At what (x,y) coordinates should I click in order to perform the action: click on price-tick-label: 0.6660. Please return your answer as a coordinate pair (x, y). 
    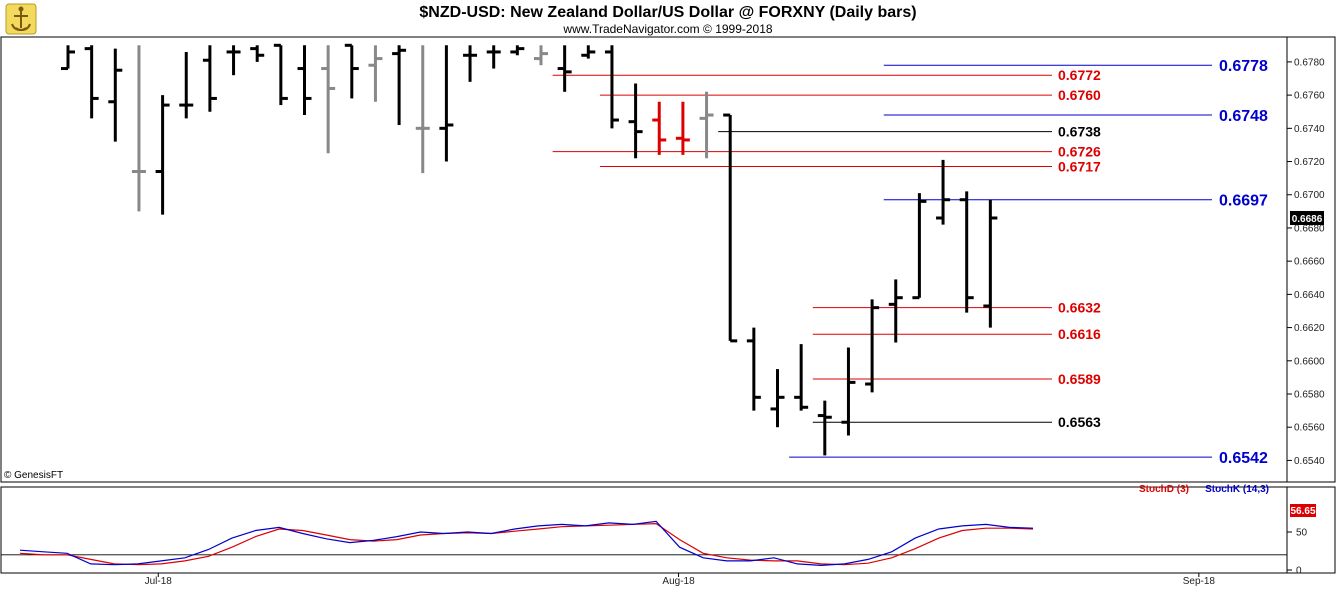
    Looking at the image, I should click on (1309, 262).